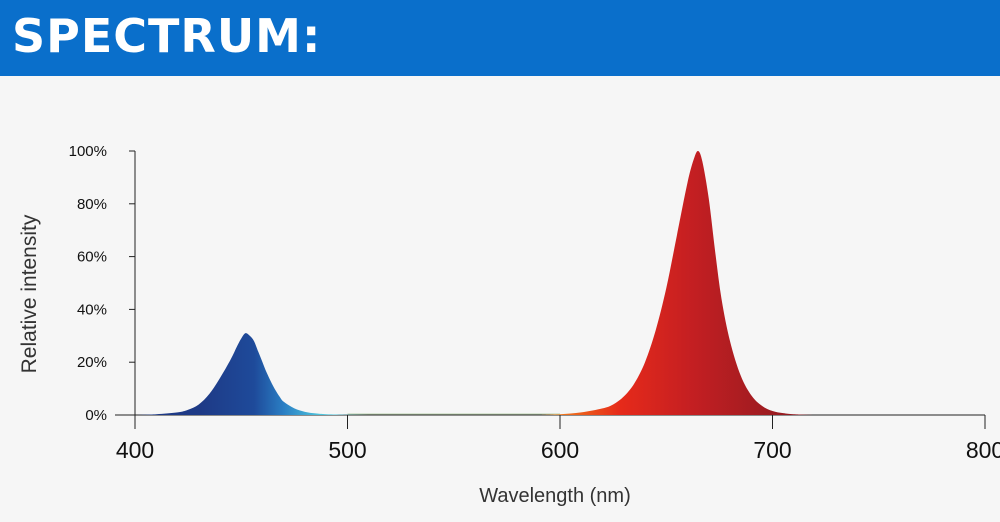 The width and height of the screenshot is (1000, 522). What do you see at coordinates (676, 282) in the screenshot?
I see `red-peak-area` at bounding box center [676, 282].